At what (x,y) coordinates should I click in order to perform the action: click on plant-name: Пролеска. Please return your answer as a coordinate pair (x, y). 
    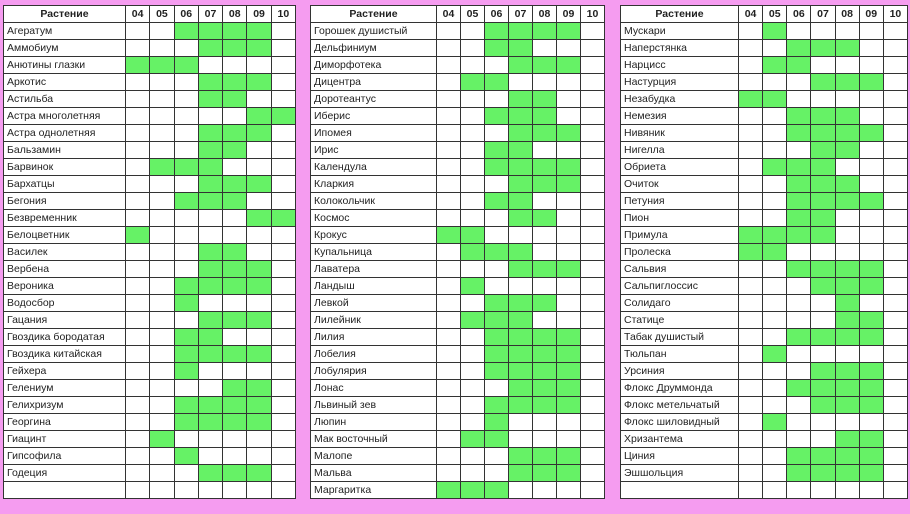
    Looking at the image, I should click on (679, 252).